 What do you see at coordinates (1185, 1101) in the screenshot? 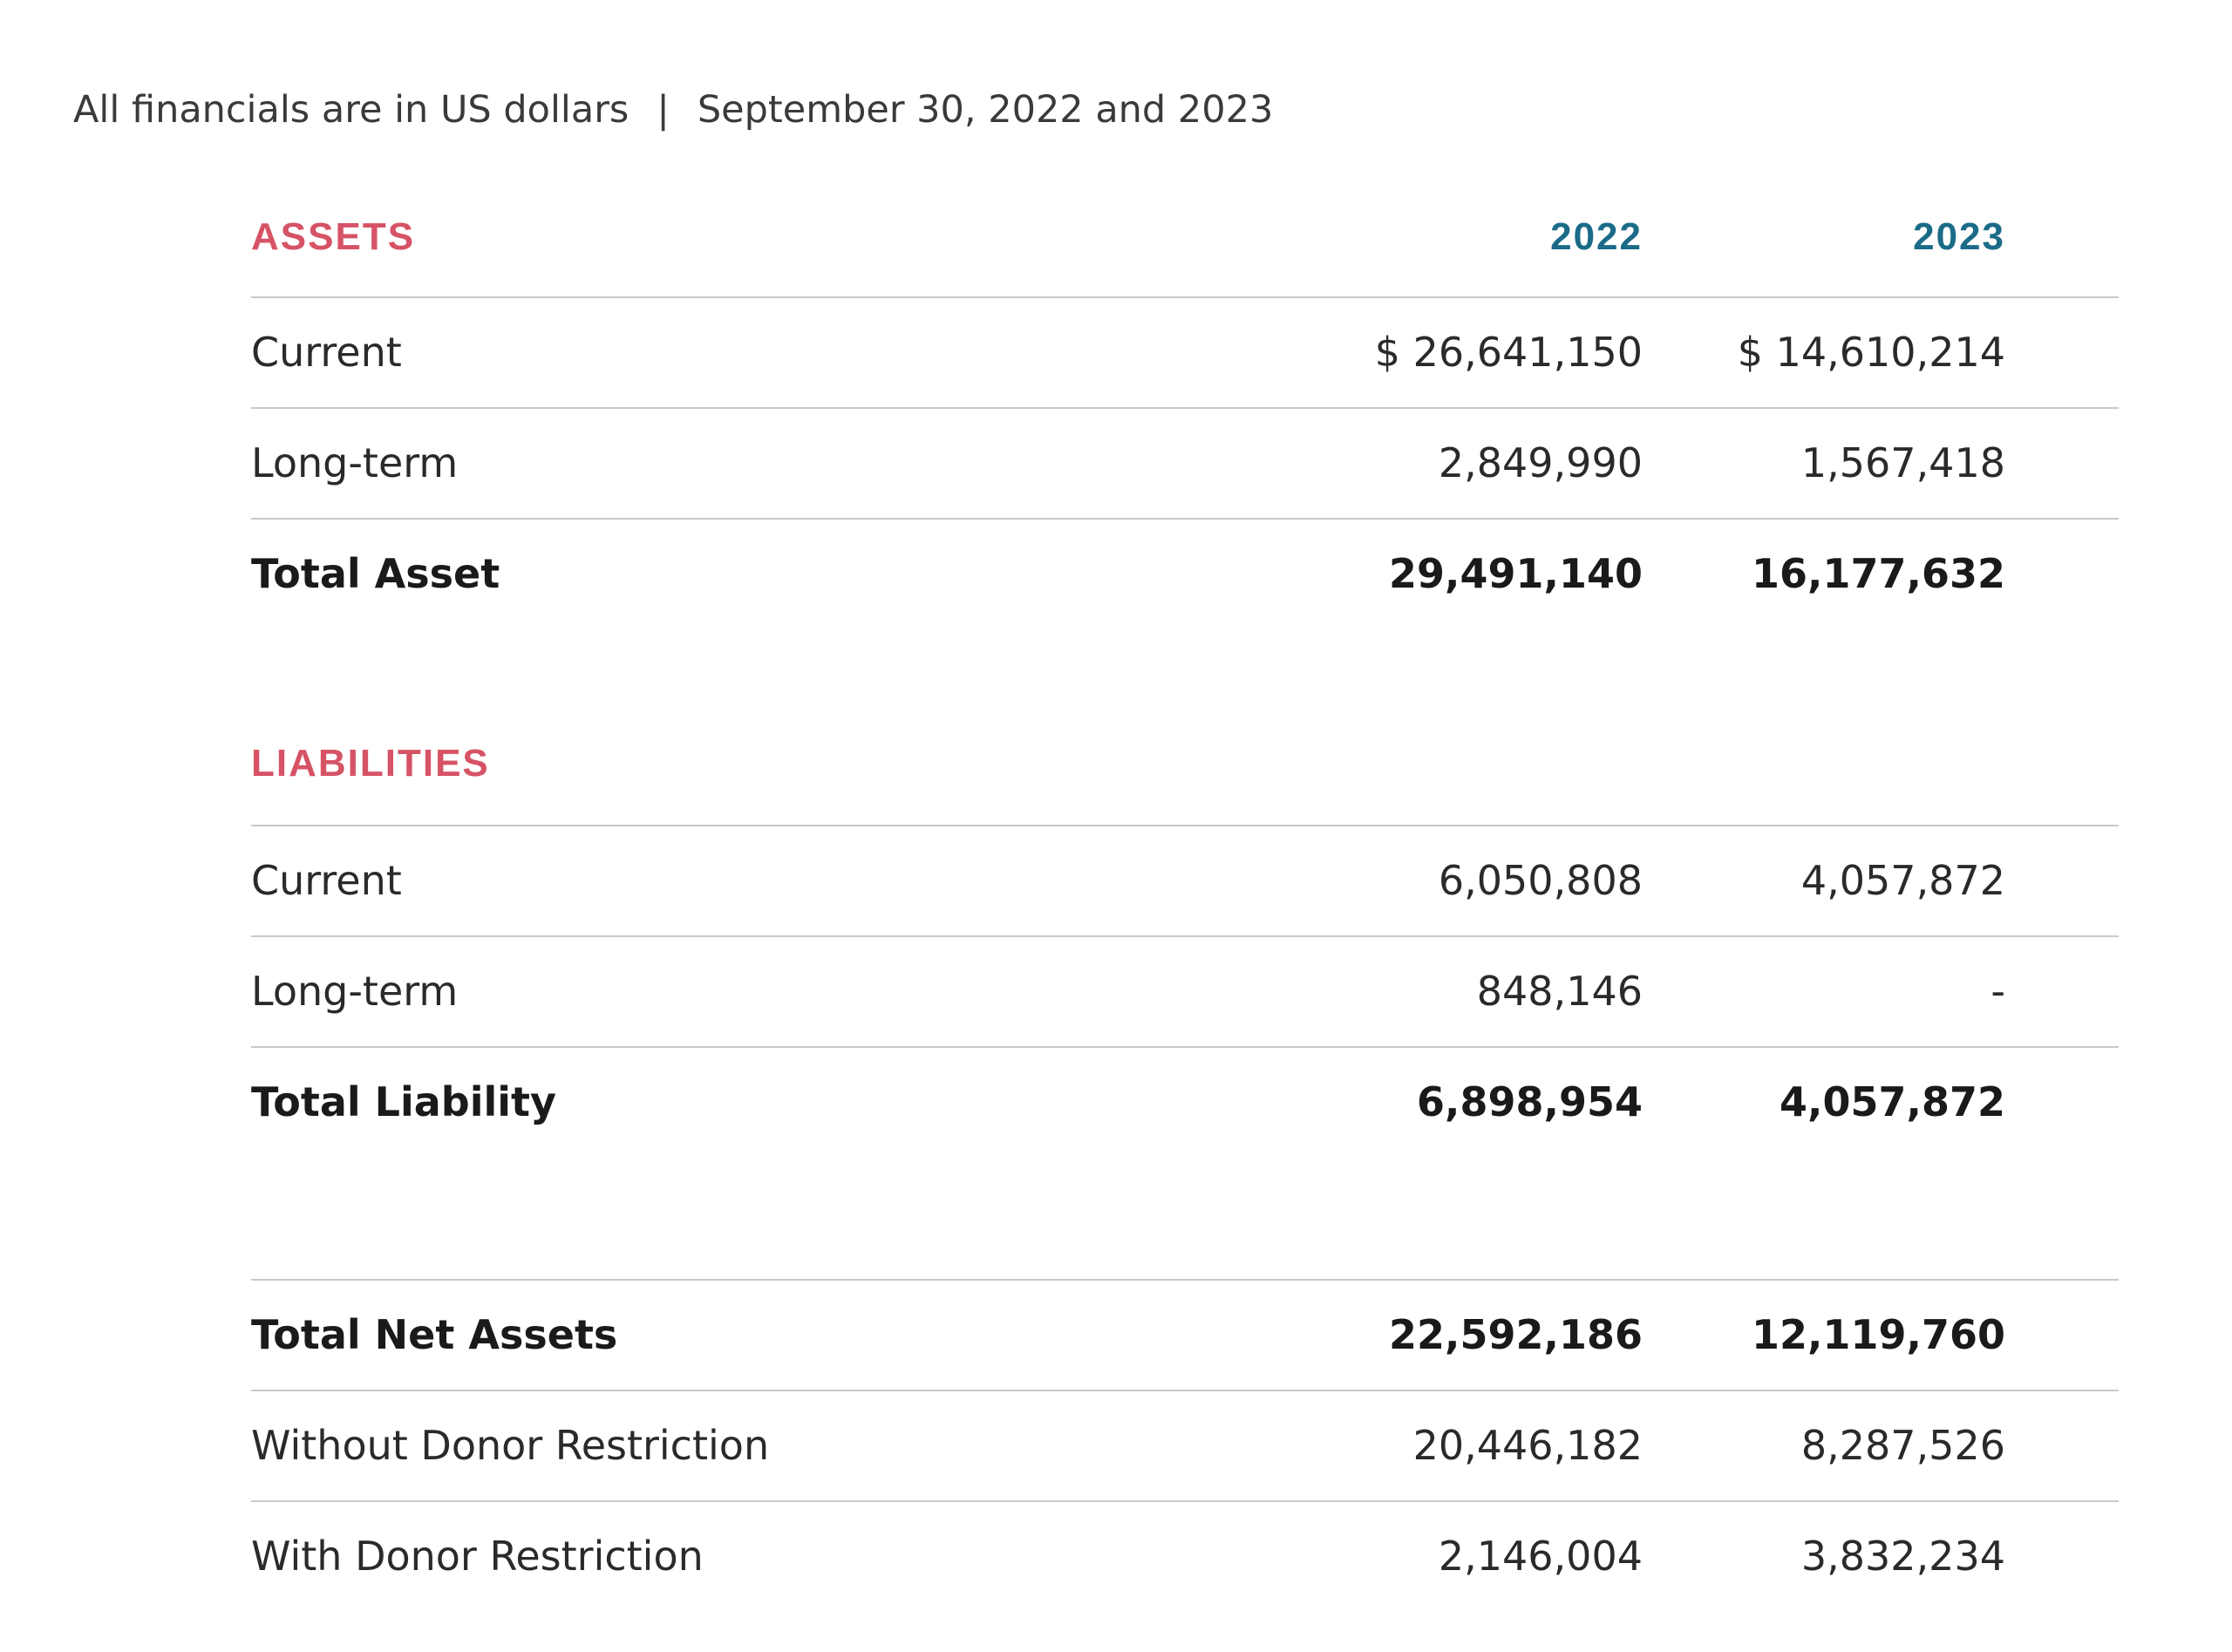
I see `table-row-total-liability: Total Liability 6,898,954 4,057,872` at bounding box center [1185, 1101].